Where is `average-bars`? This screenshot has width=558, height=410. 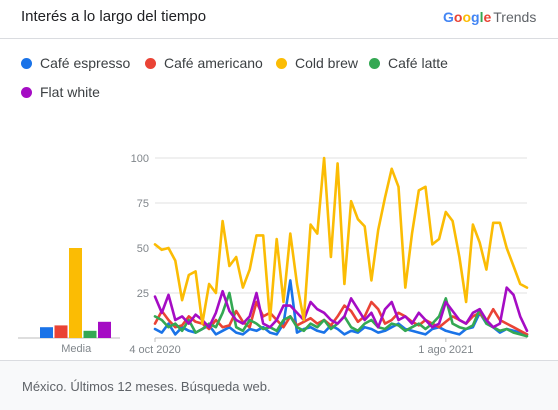
average-bars is located at coordinates (75, 293).